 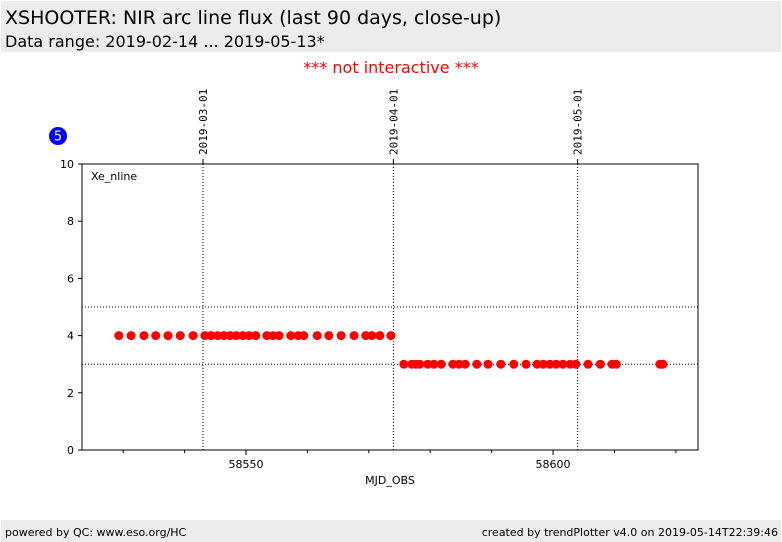 What do you see at coordinates (203, 122) in the screenshot?
I see `date-tick-label: 2019-03-01` at bounding box center [203, 122].